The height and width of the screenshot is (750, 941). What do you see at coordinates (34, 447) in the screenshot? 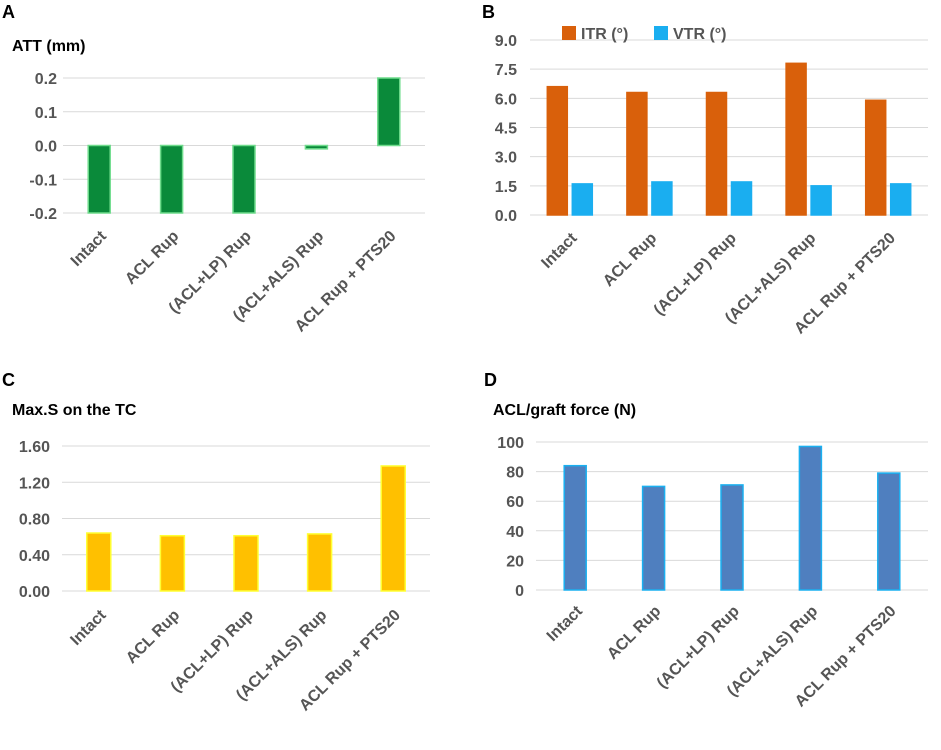
I see `y-tick-label: 1.60` at bounding box center [34, 447].